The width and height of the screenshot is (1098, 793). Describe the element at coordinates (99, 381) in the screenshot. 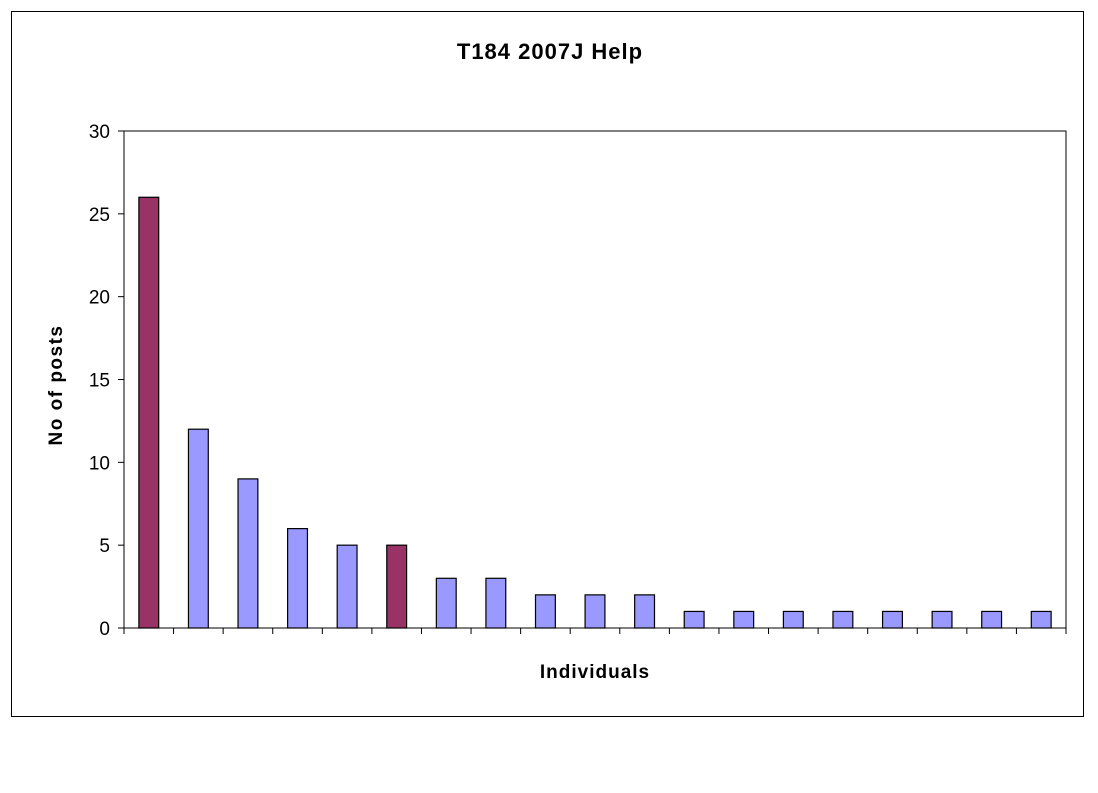

I see `y-tick-label: 15` at that location.